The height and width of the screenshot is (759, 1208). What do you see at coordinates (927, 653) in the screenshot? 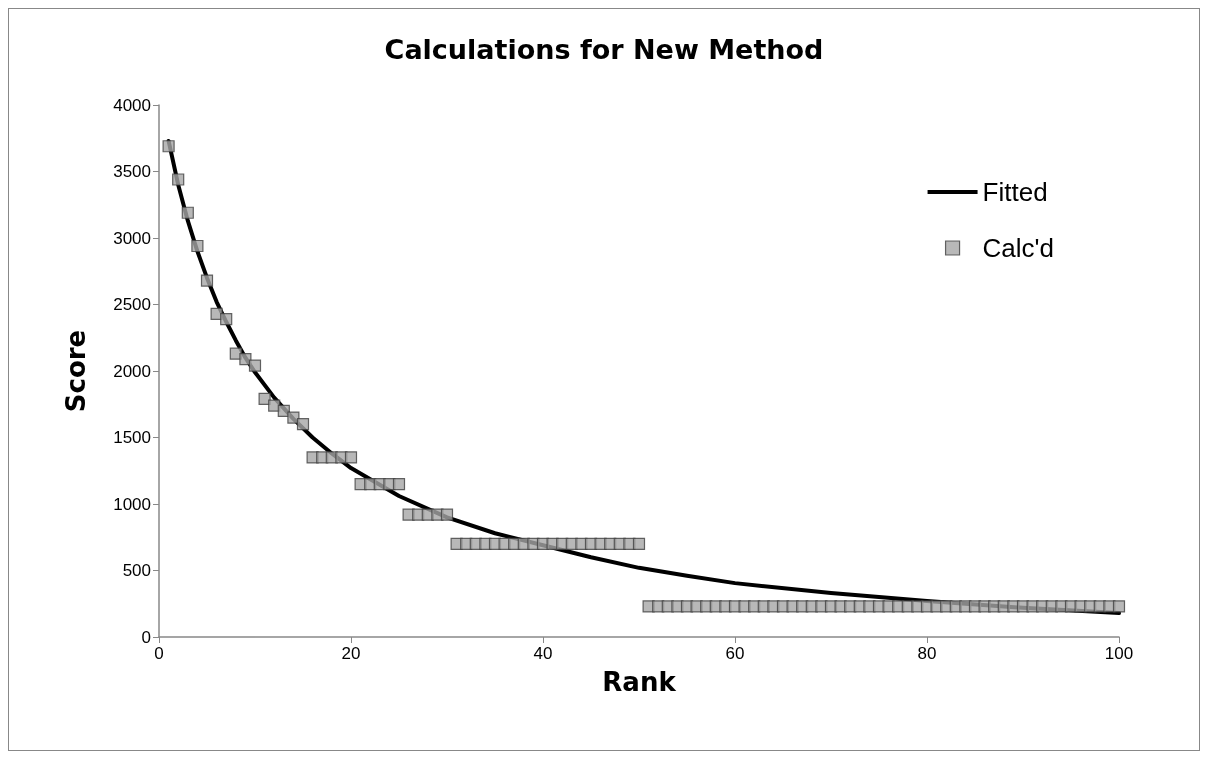
I see `x-tick-label: 80` at bounding box center [927, 653].